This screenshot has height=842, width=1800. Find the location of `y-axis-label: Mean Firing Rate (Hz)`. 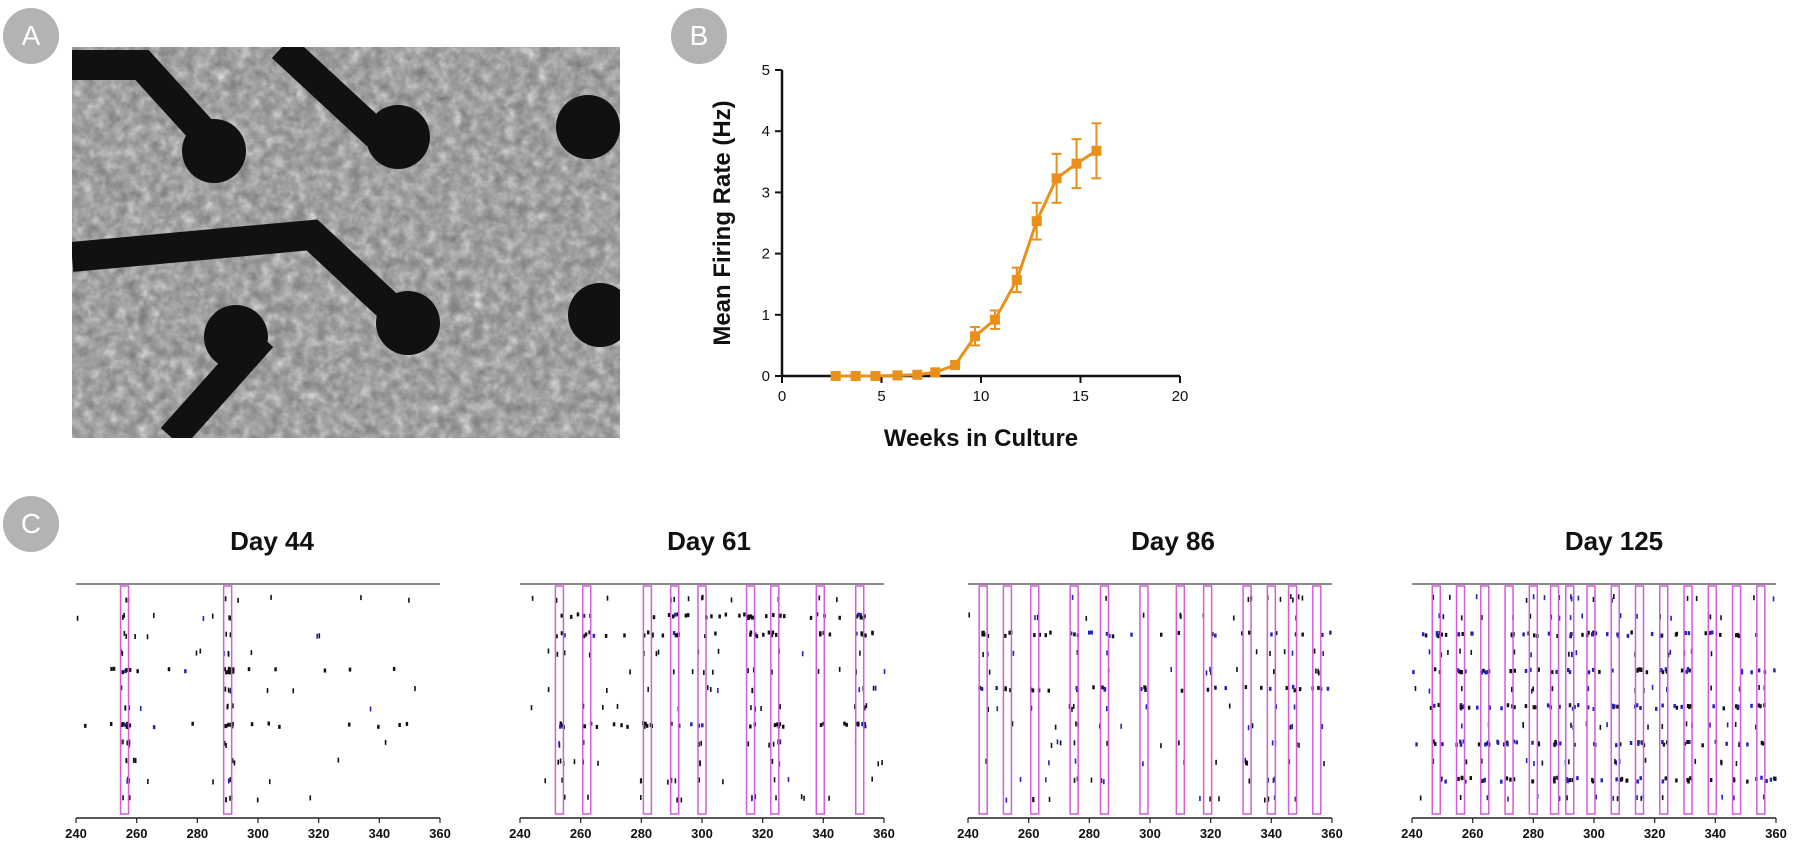

y-axis-label: Mean Firing Rate (Hz) is located at coordinates (722, 222).